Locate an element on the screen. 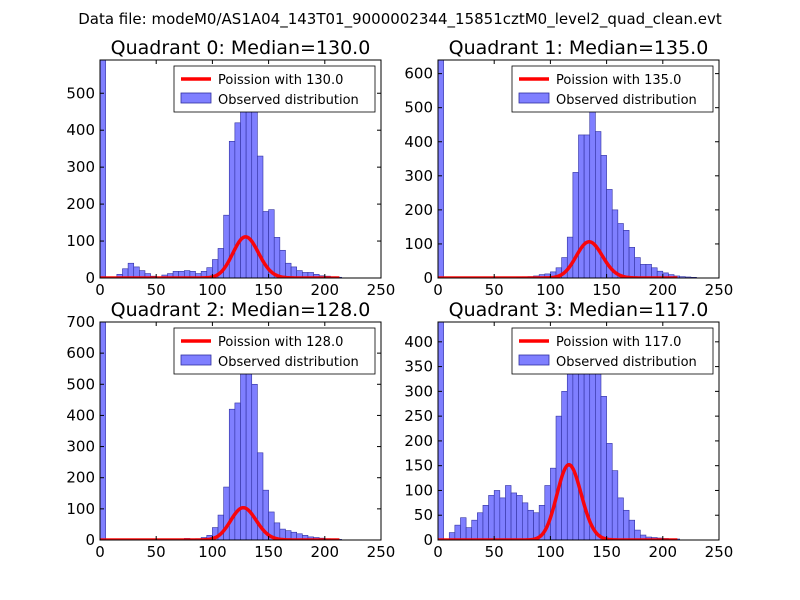 The height and width of the screenshot is (600, 800). y-tick-label: 600 is located at coordinates (80, 353).